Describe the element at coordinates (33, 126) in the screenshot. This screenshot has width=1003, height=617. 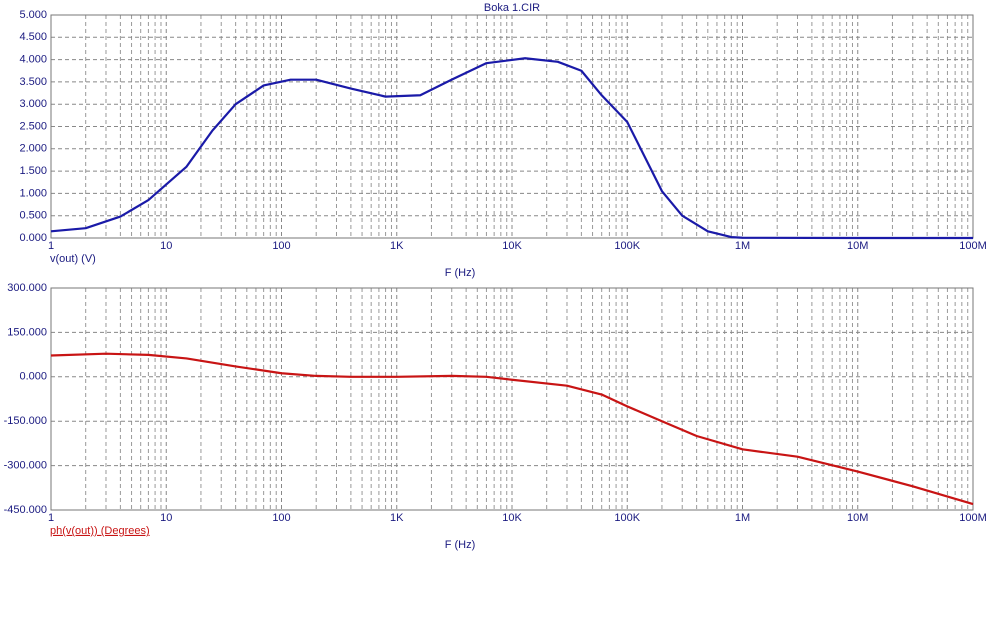
I see `y-tick-label: 2.500` at that location.